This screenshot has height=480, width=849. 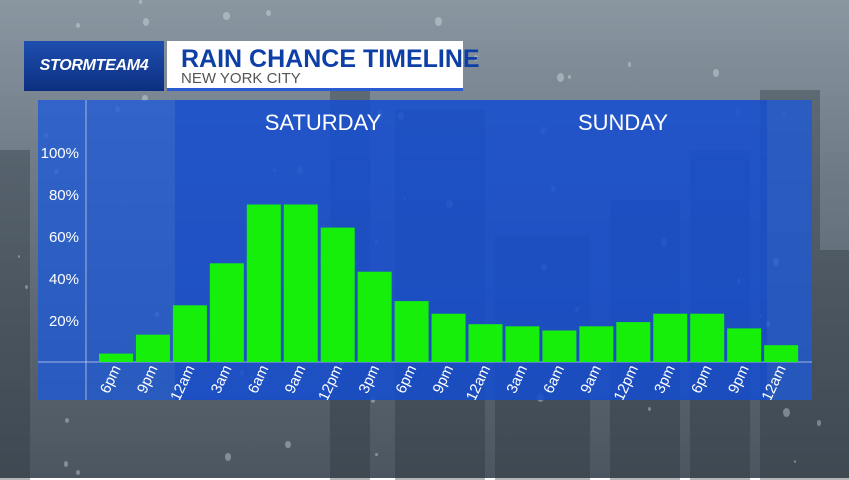 What do you see at coordinates (241, 78) in the screenshot?
I see `location-subtitle: NEW YORK CITY` at bounding box center [241, 78].